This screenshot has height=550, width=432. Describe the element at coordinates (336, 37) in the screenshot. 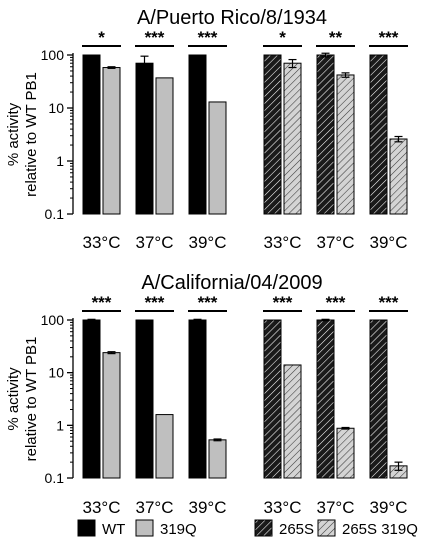

I see `significance-label: **` at that location.